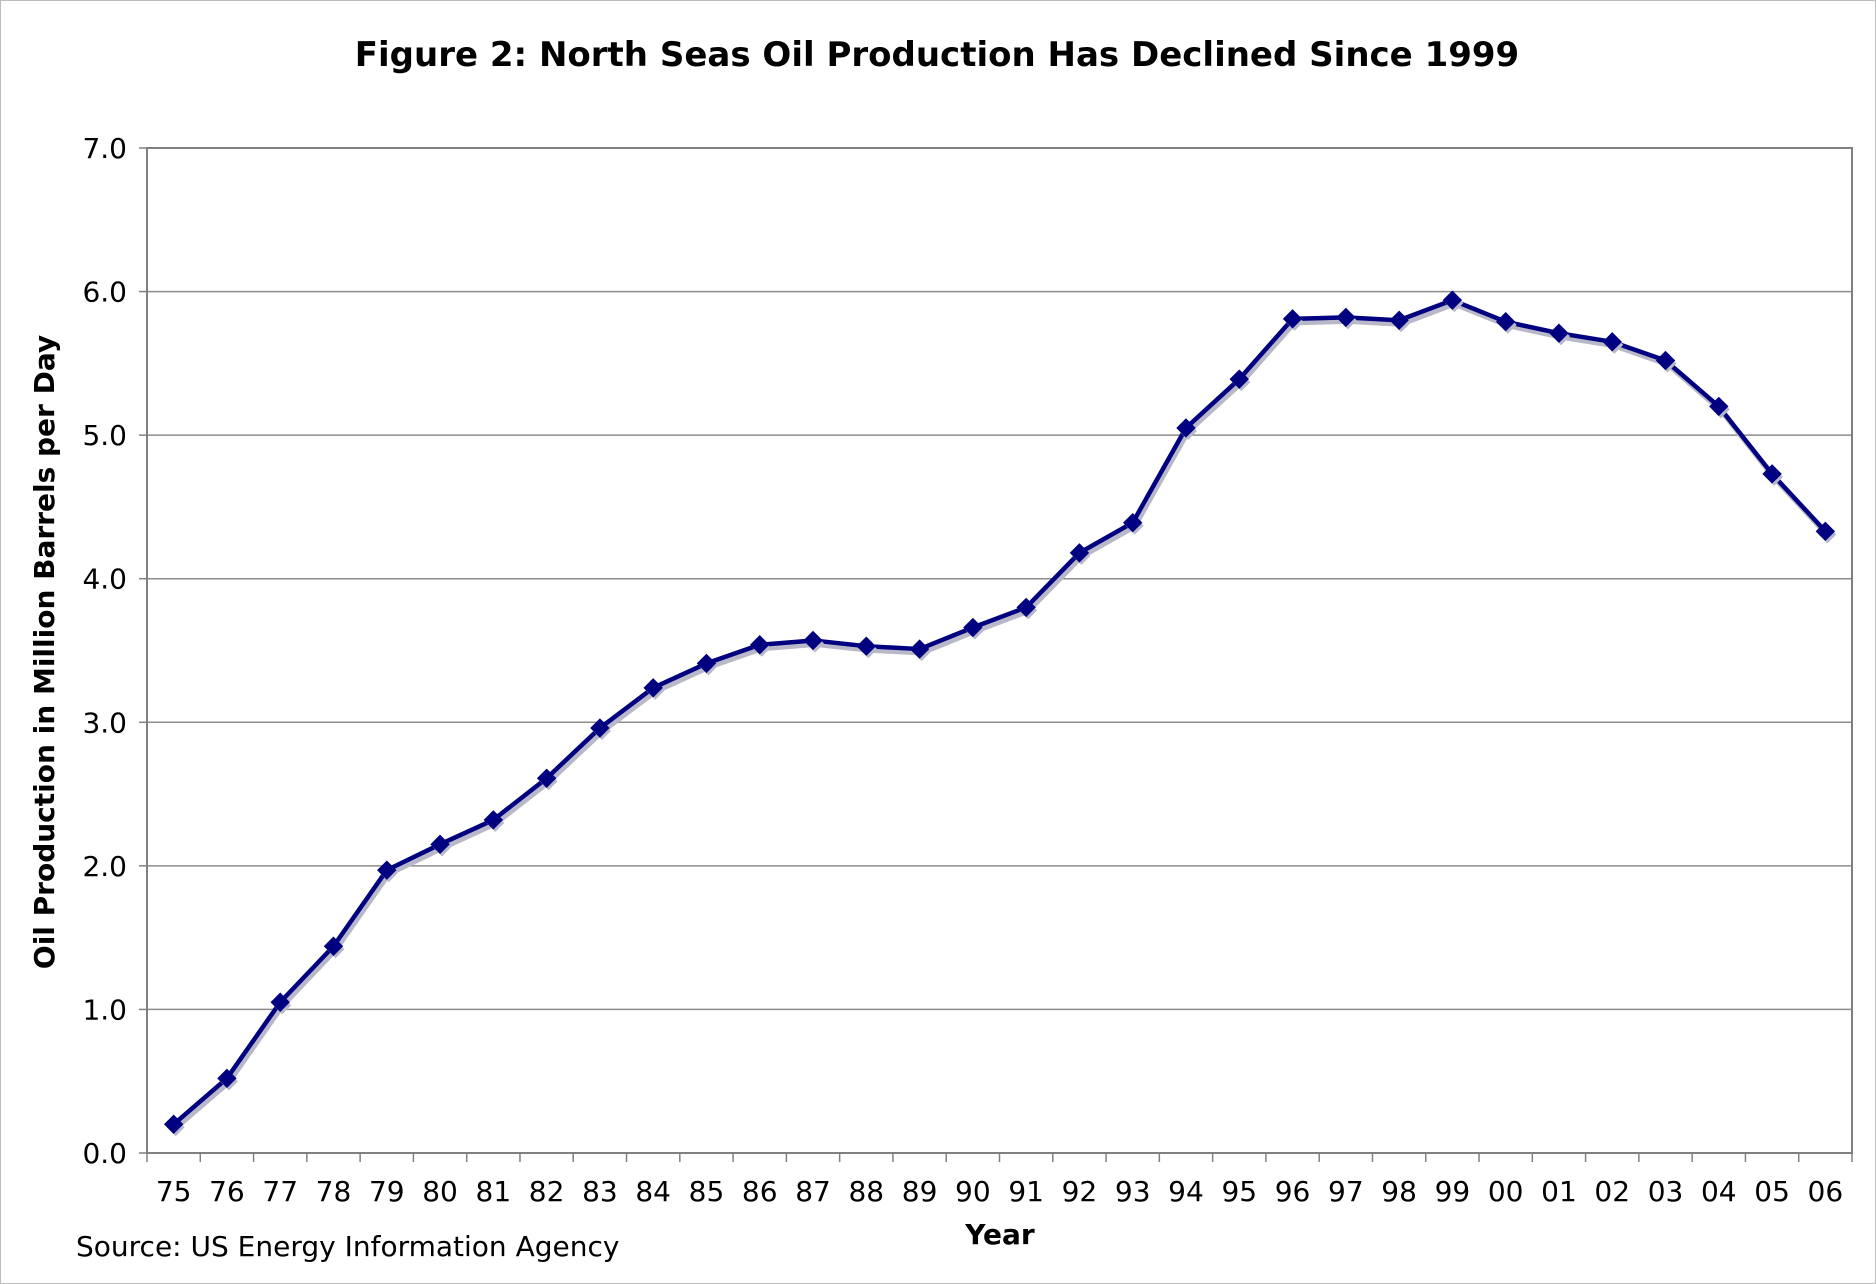 This screenshot has width=1876, height=1284. I want to click on data-point: 75: 0.2, so click(173, 1124).